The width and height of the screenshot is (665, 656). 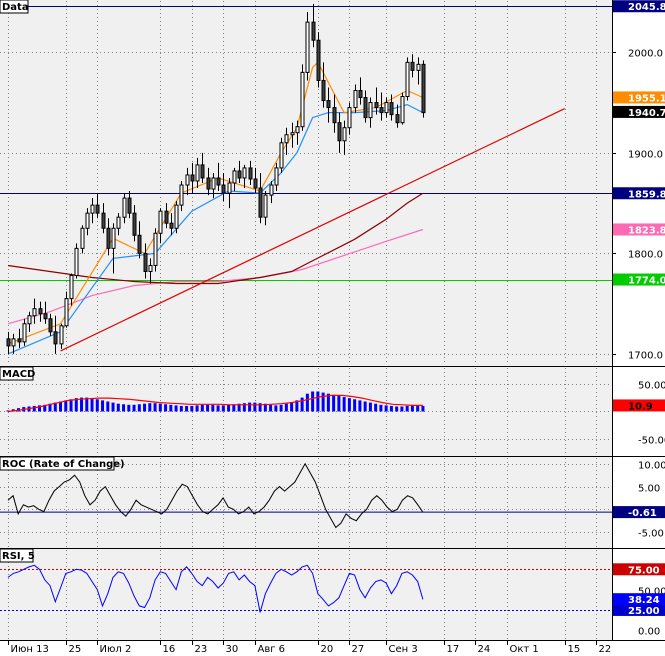 What do you see at coordinates (215, 495) in the screenshot?
I see `roc-line` at bounding box center [215, 495].